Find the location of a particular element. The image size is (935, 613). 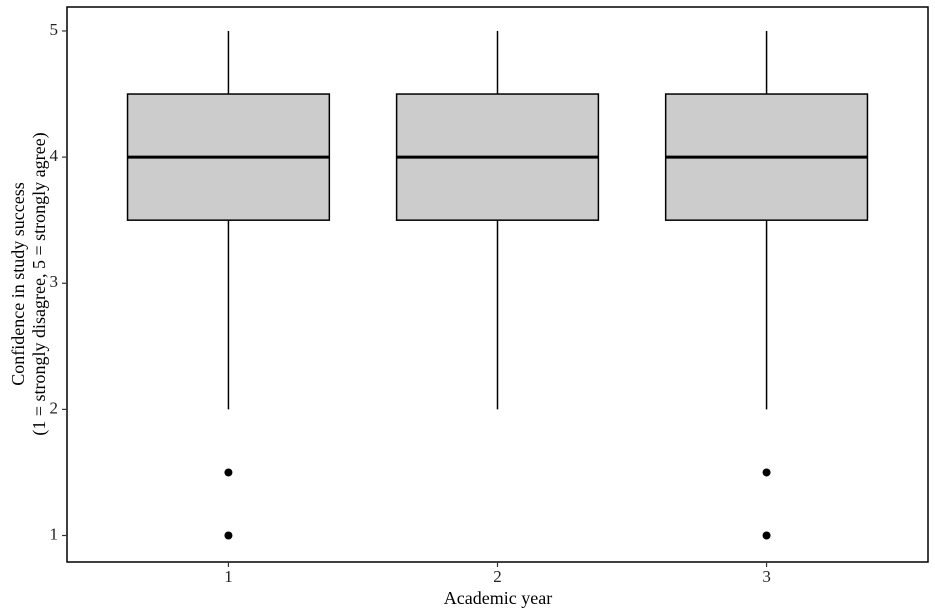

y-tick-label: 4 is located at coordinates (54, 155).